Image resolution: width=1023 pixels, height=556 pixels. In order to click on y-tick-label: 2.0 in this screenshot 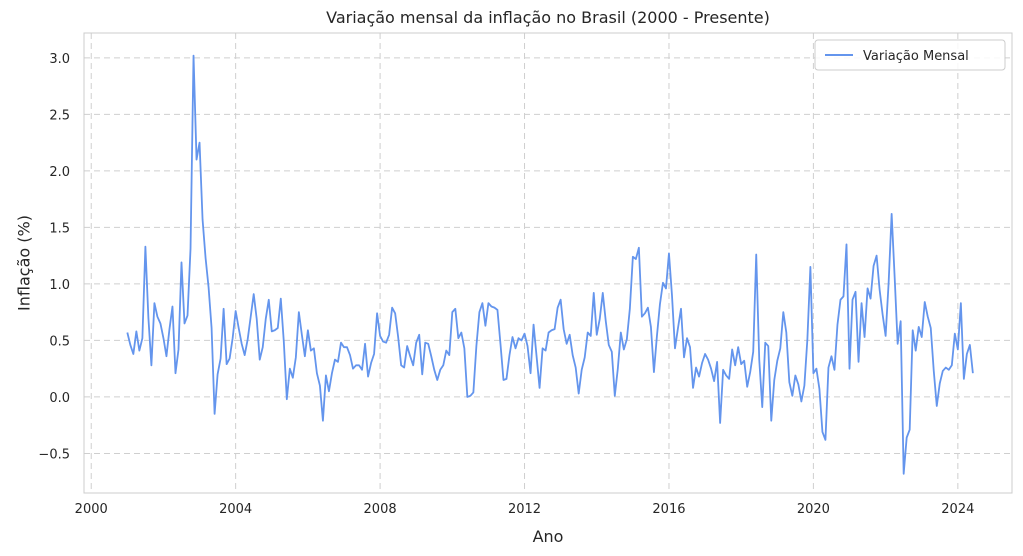, I will do `click(59, 172)`.